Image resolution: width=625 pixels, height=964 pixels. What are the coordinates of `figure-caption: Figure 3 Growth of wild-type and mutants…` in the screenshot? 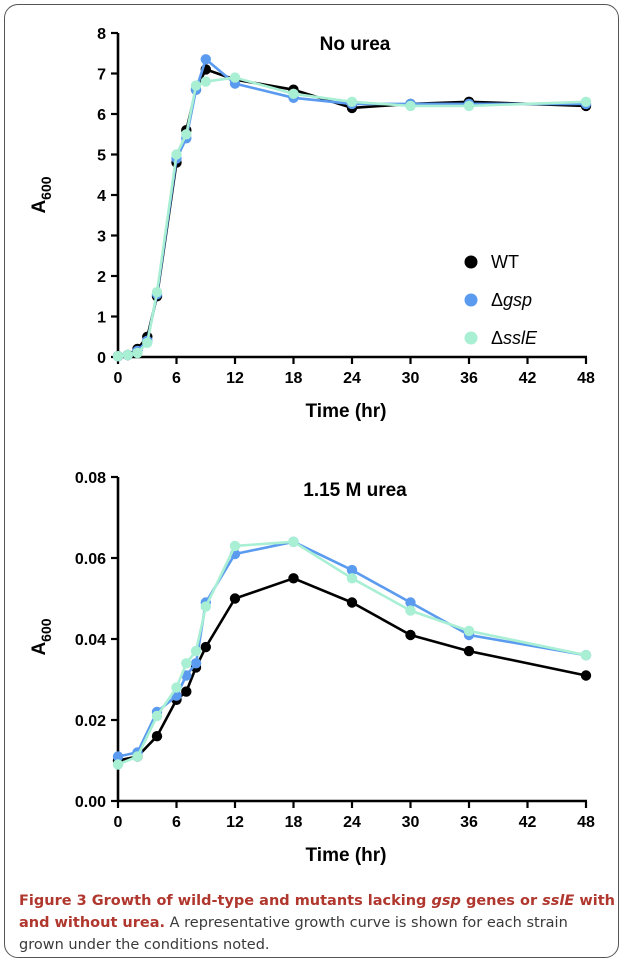 It's located at (317, 923).